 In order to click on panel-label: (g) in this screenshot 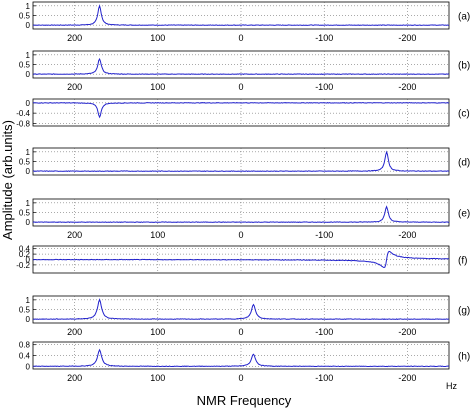, I will do `click(464, 311)`.